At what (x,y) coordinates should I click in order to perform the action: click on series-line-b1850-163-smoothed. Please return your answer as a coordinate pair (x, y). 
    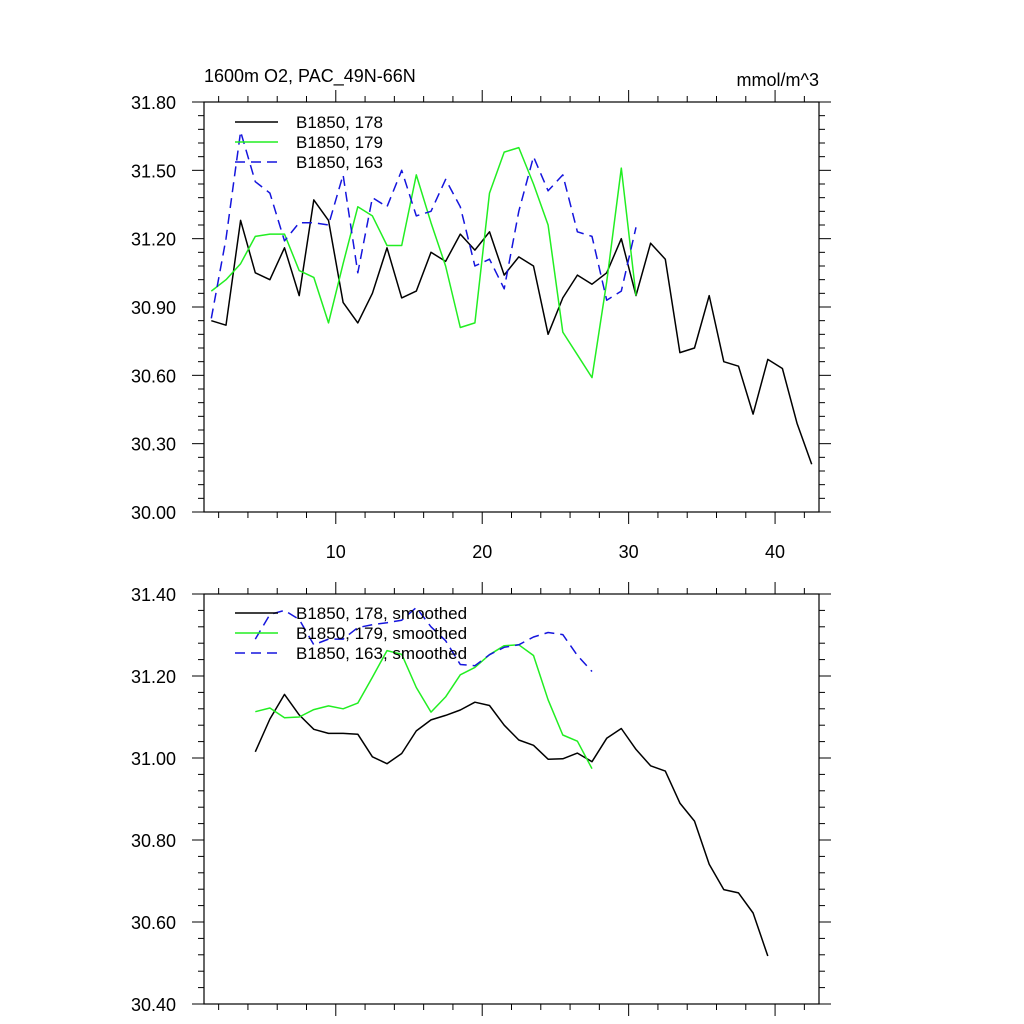
    Looking at the image, I should click on (423, 639).